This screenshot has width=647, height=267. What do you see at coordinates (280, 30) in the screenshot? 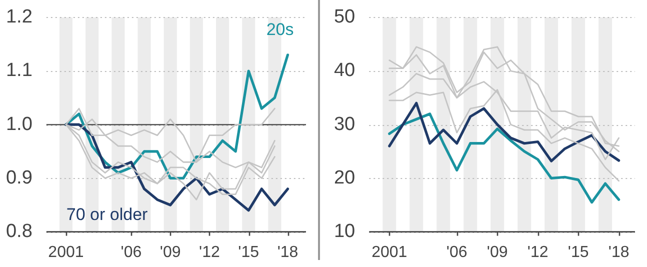
I see `series-label: 20s` at bounding box center [280, 30].